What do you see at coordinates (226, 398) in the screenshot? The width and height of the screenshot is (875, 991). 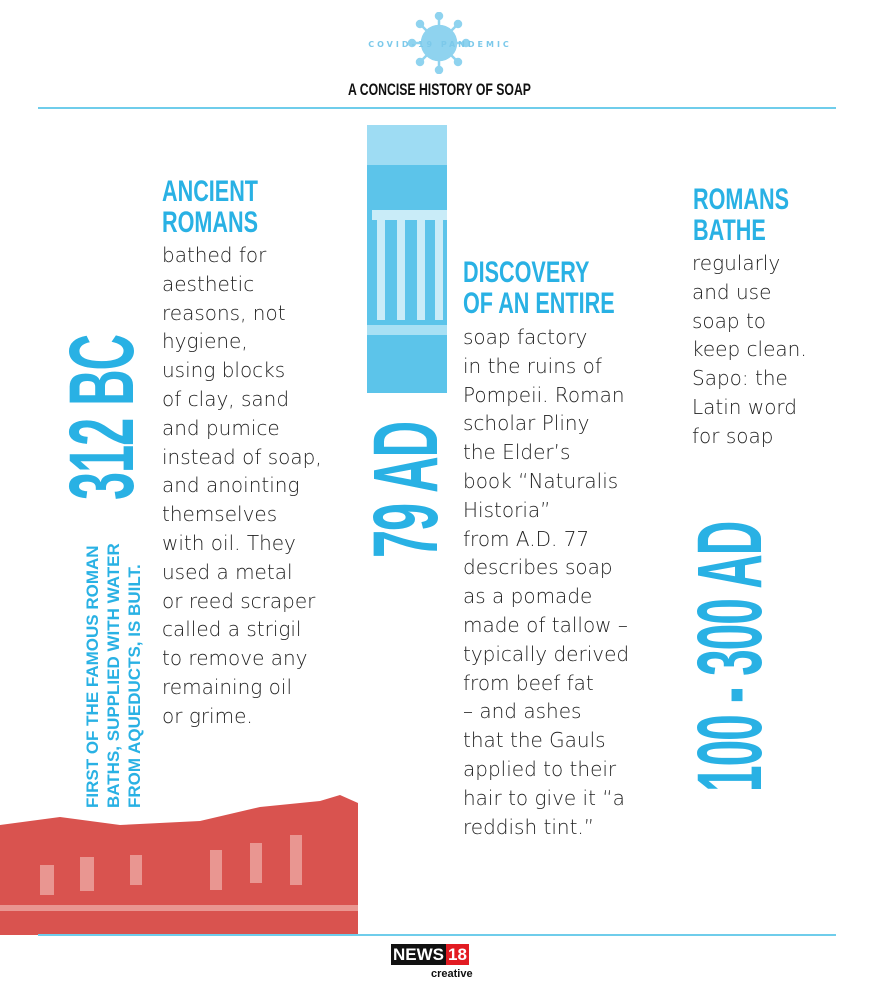 I see `body-line: of clay, sand` at bounding box center [226, 398].